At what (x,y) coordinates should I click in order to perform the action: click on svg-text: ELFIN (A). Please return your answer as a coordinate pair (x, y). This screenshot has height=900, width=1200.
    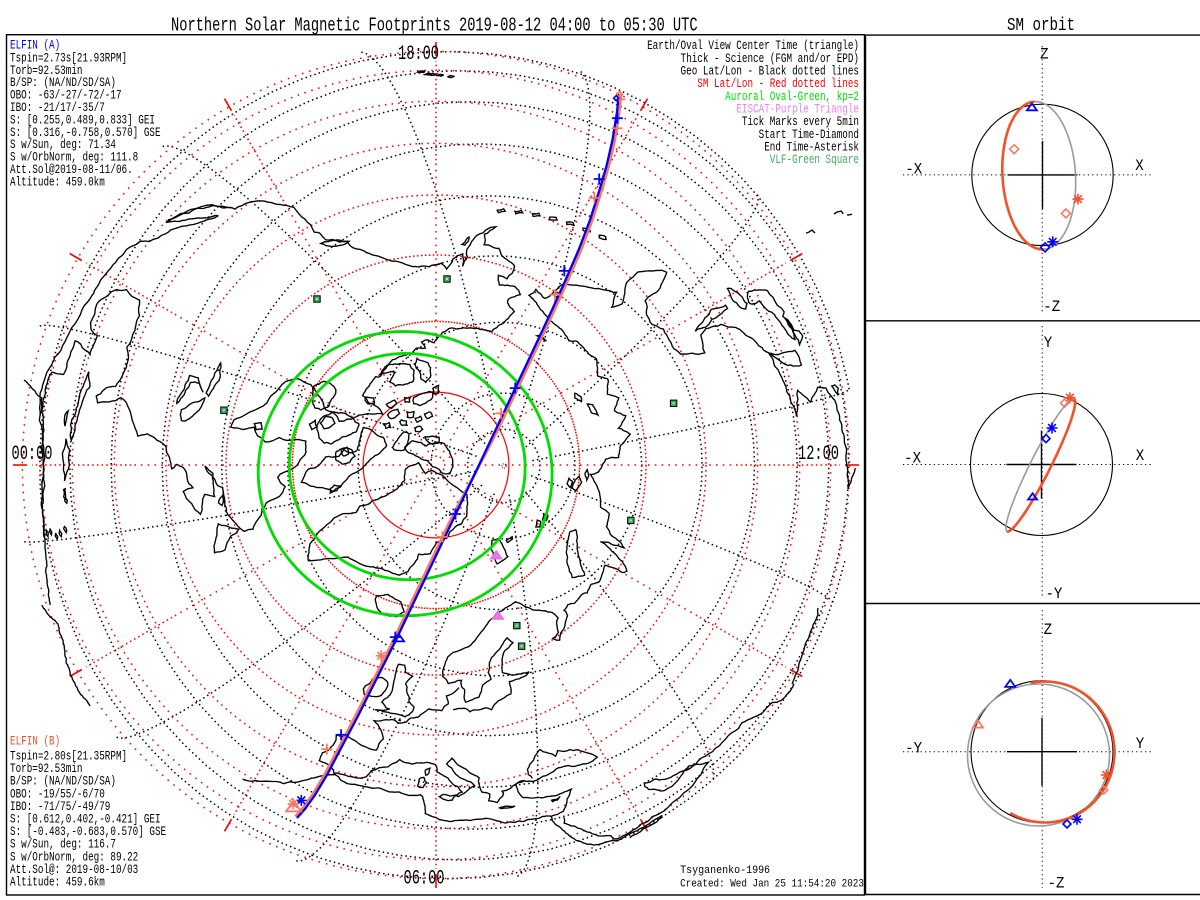
    Looking at the image, I should click on (35, 46).